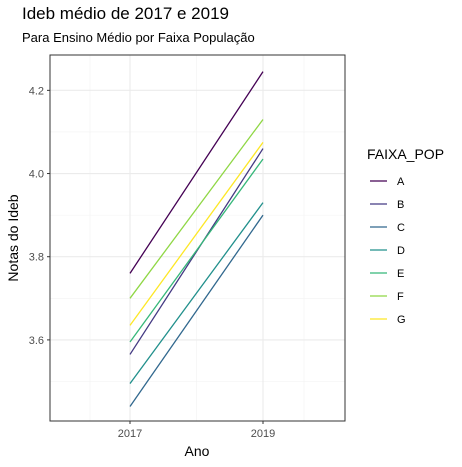 The height and width of the screenshot is (467, 462). What do you see at coordinates (196, 209) in the screenshot?
I see `series-line-F` at bounding box center [196, 209].